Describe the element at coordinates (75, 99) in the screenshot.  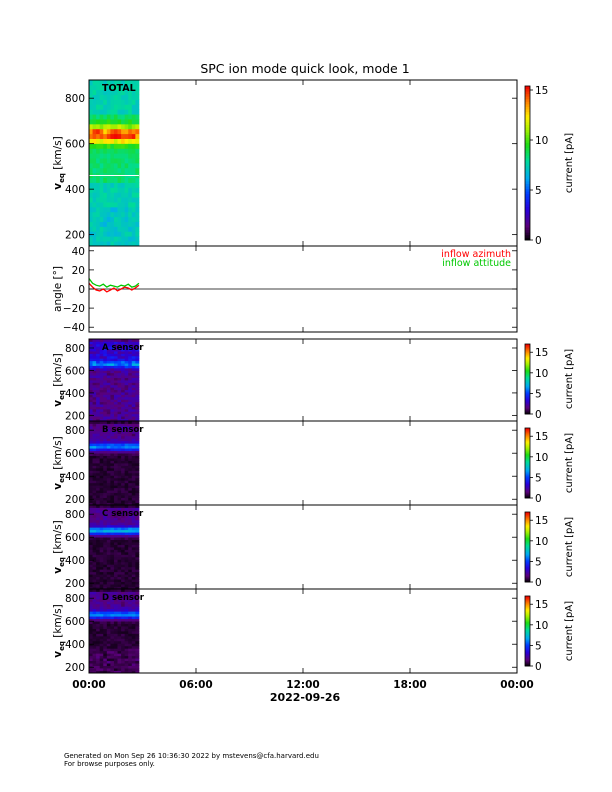
I see `y-tick-label: 800` at that location.